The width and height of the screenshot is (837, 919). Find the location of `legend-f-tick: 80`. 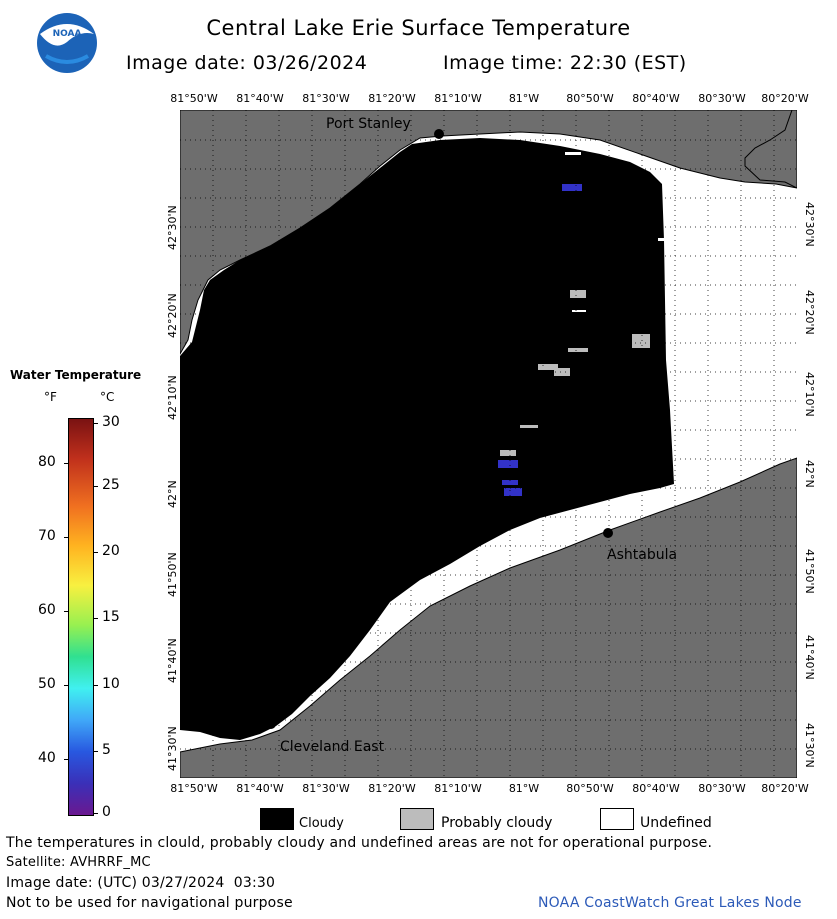

legend-f-tick: 80 is located at coordinates (47, 462).